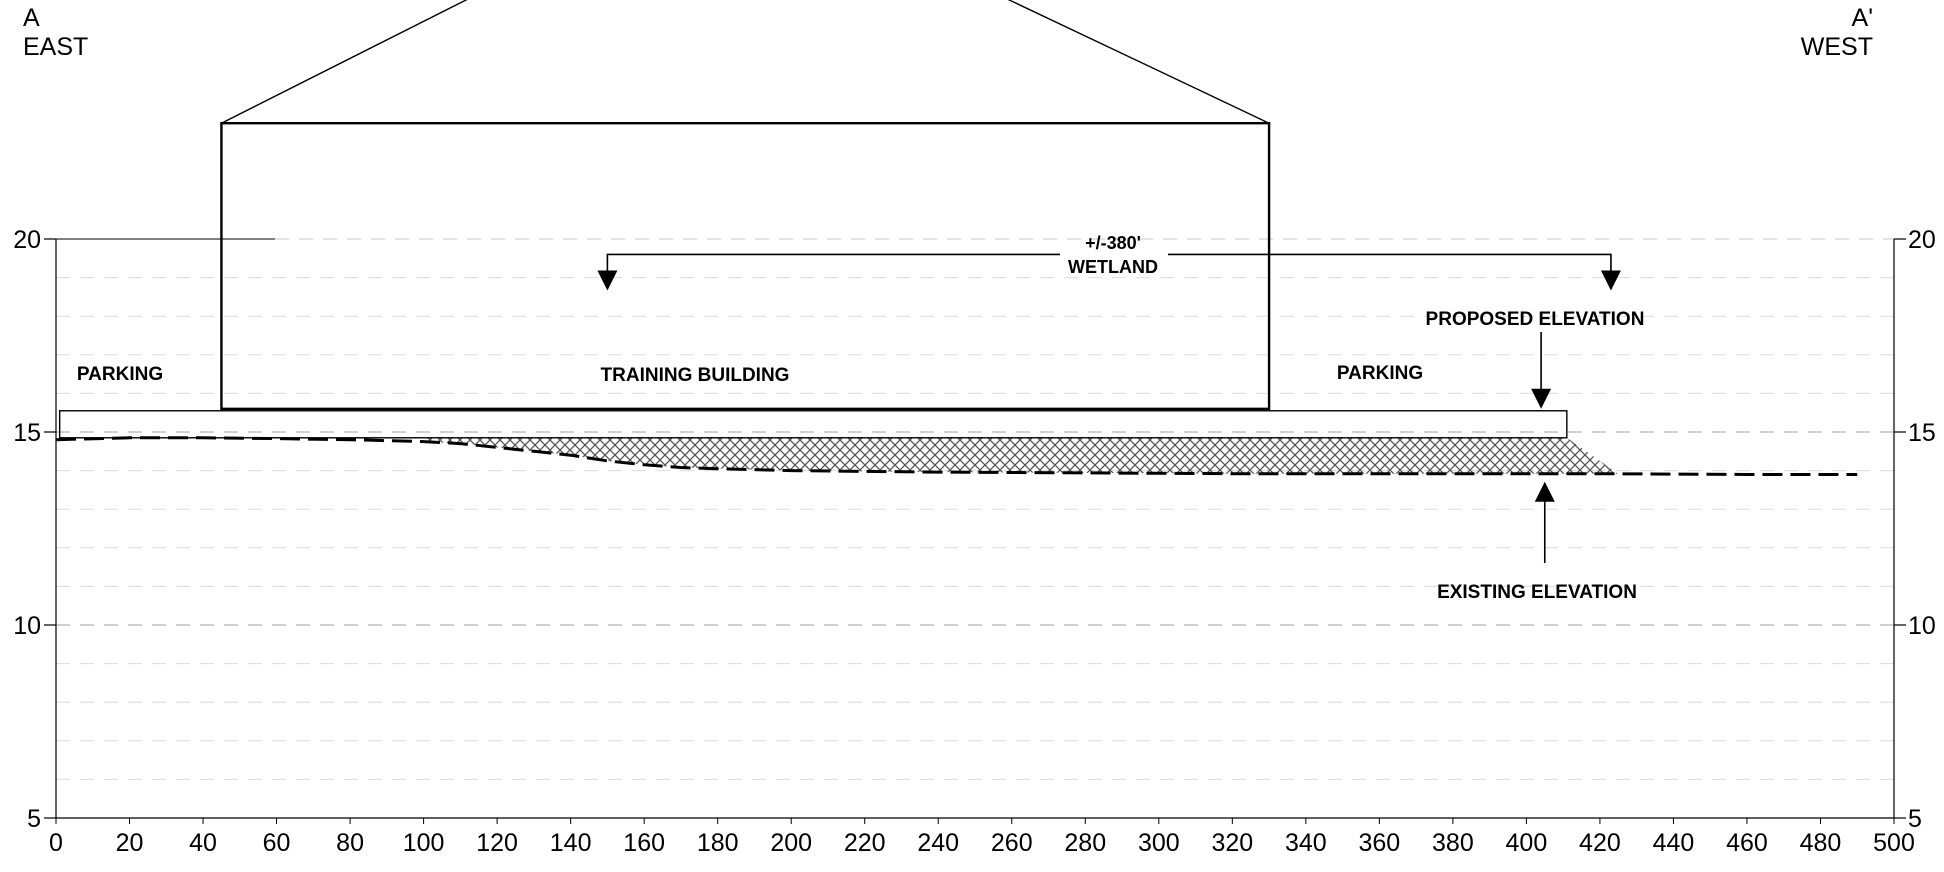 This screenshot has height=872, width=1944. What do you see at coordinates (1085, 843) in the screenshot?
I see `x-tick-label: 280` at bounding box center [1085, 843].